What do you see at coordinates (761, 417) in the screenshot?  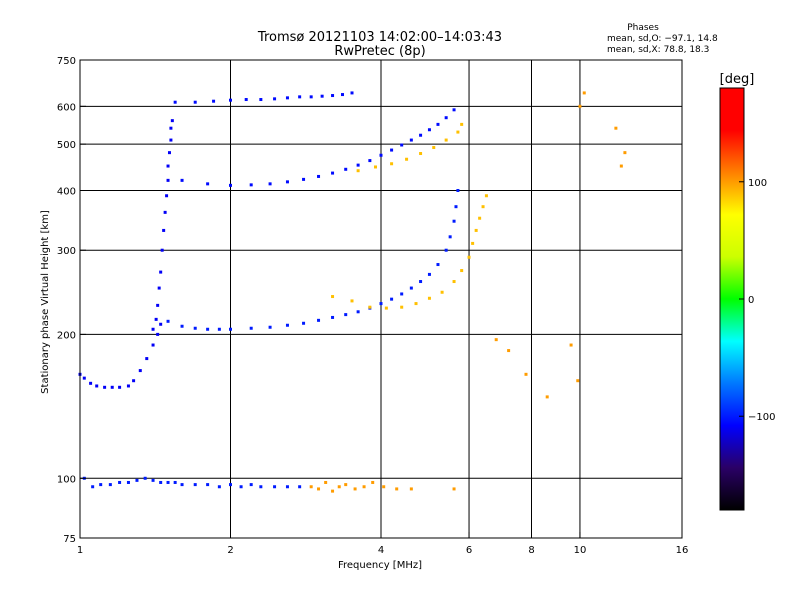 I see `colorbar-tick-label: −100` at bounding box center [761, 417].